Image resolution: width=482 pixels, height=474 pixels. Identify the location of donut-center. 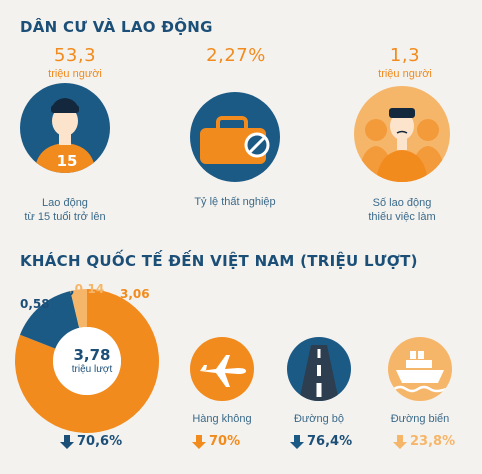
(87, 361).